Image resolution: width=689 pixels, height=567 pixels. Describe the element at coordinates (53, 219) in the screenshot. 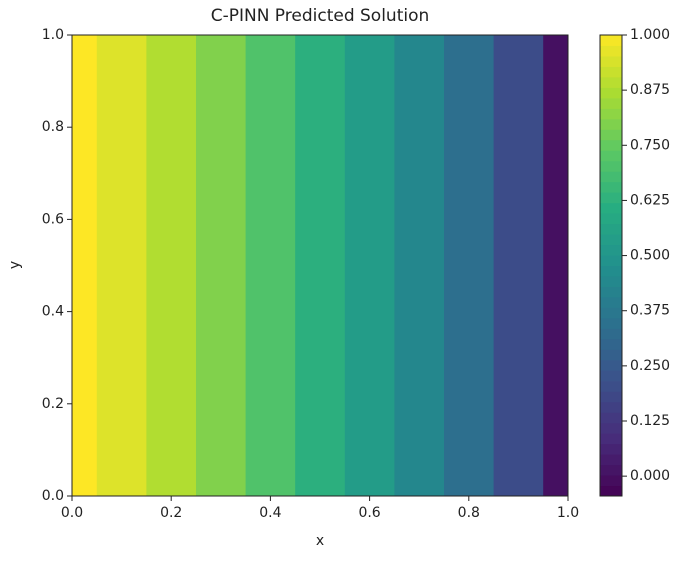

I see `y-tick-label: 0.6` at that location.